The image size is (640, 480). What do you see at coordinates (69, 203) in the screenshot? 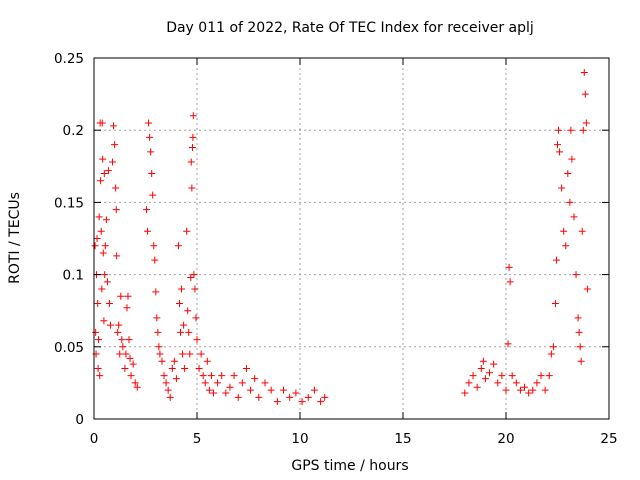
I see `y-tick-label: 0.15` at bounding box center [69, 203].